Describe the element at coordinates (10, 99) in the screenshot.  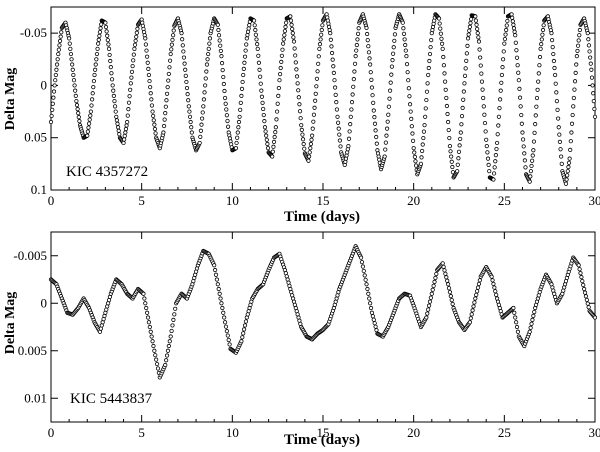
I see `y-axis-label-top: Delta Mag` at that location.